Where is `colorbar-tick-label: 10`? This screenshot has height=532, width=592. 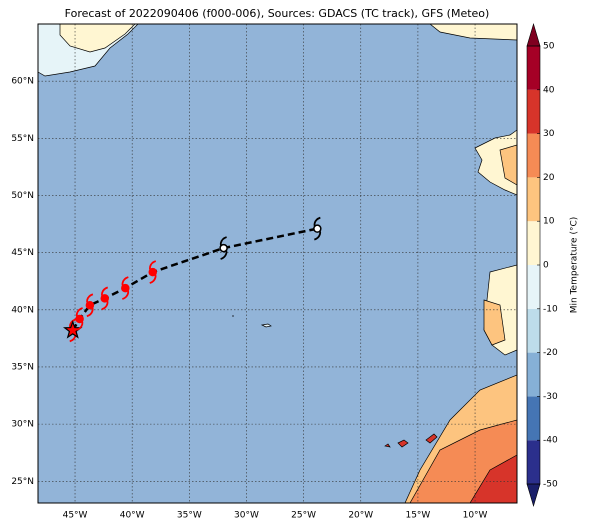 colorbar-tick-label: 10 is located at coordinates (549, 222).